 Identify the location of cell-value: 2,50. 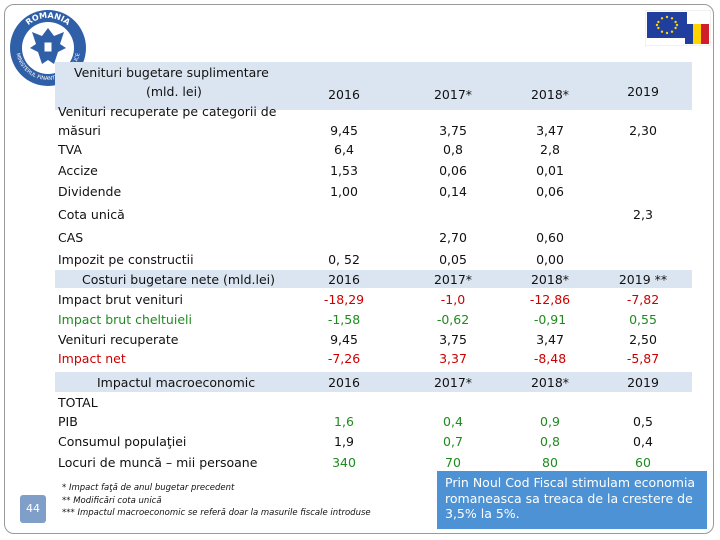
(643, 339).